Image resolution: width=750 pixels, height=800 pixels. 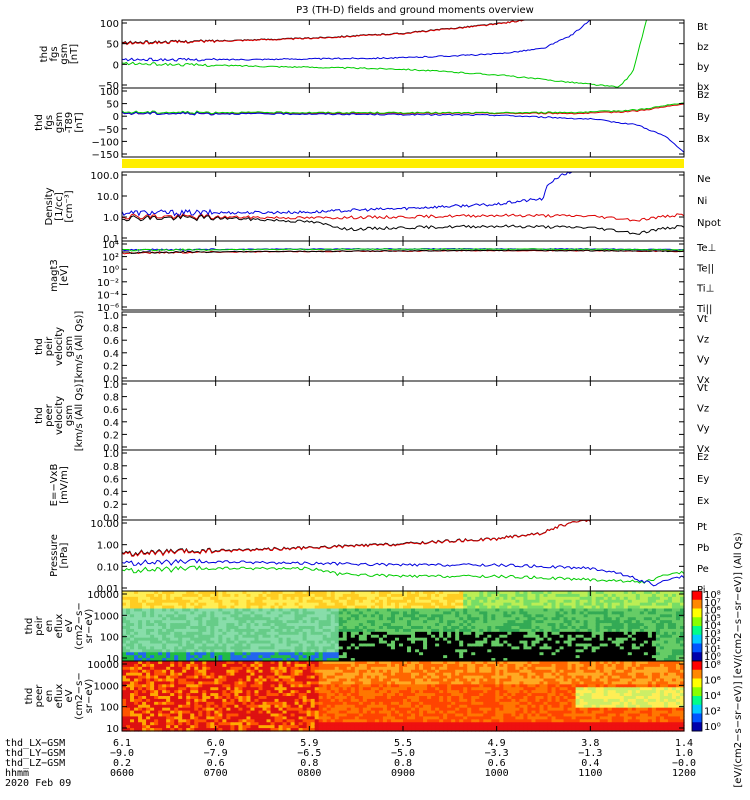 I want to click on y-tick-label: 0.4, so click(x=111, y=423).